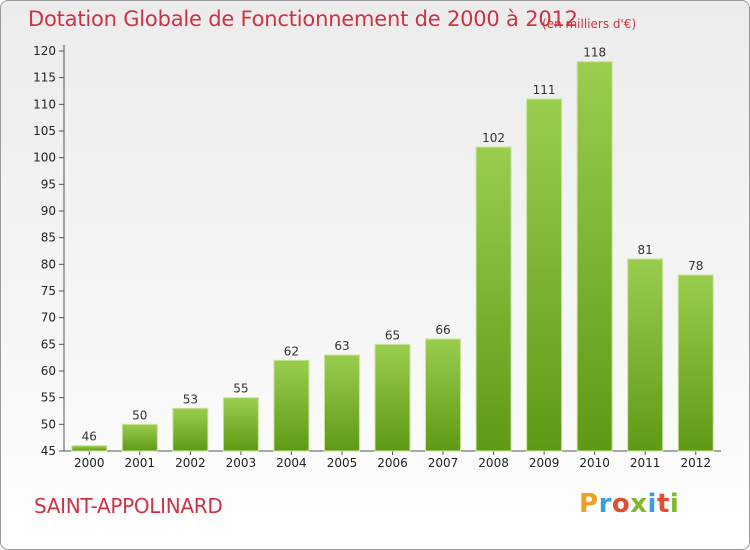 This screenshot has height=550, width=750. Describe the element at coordinates (291, 463) in the screenshot. I see `x-tick-label: 2004` at that location.